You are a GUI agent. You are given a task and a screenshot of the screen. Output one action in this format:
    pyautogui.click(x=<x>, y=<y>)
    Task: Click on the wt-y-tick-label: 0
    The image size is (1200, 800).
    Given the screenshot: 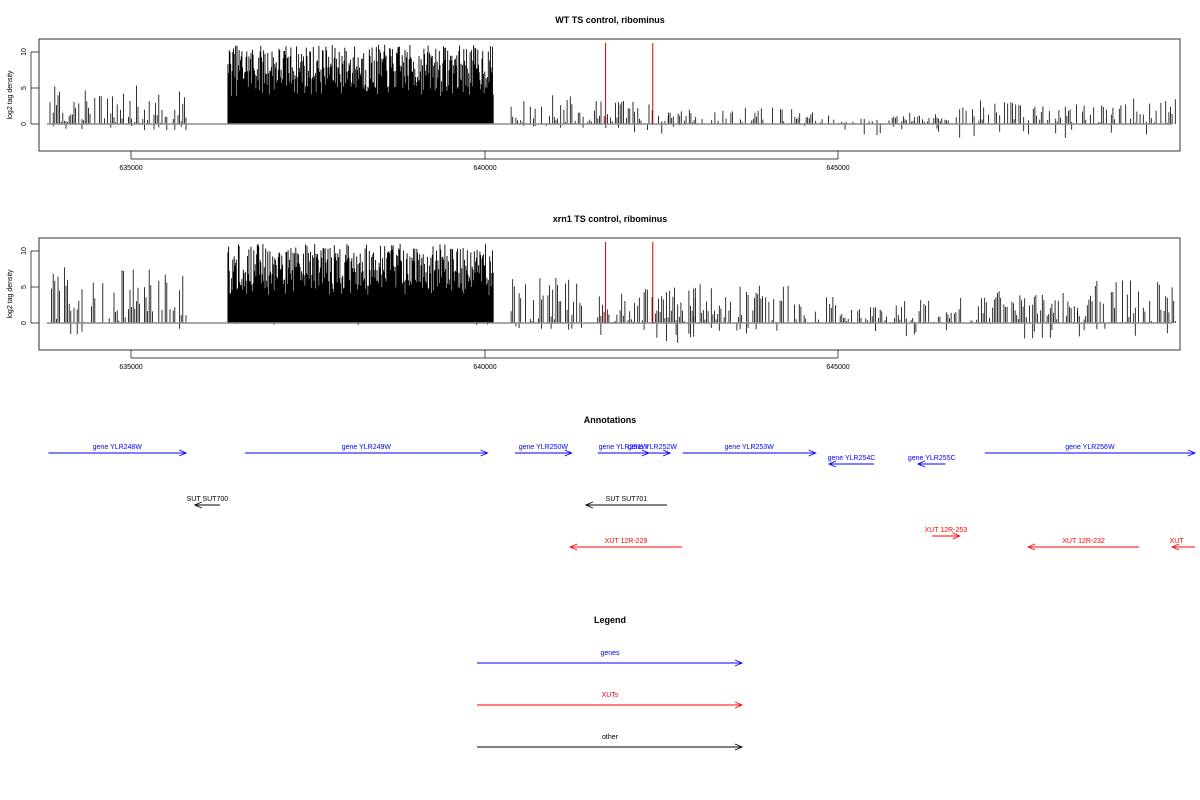 What is the action you would take?
    pyautogui.click(x=24, y=124)
    